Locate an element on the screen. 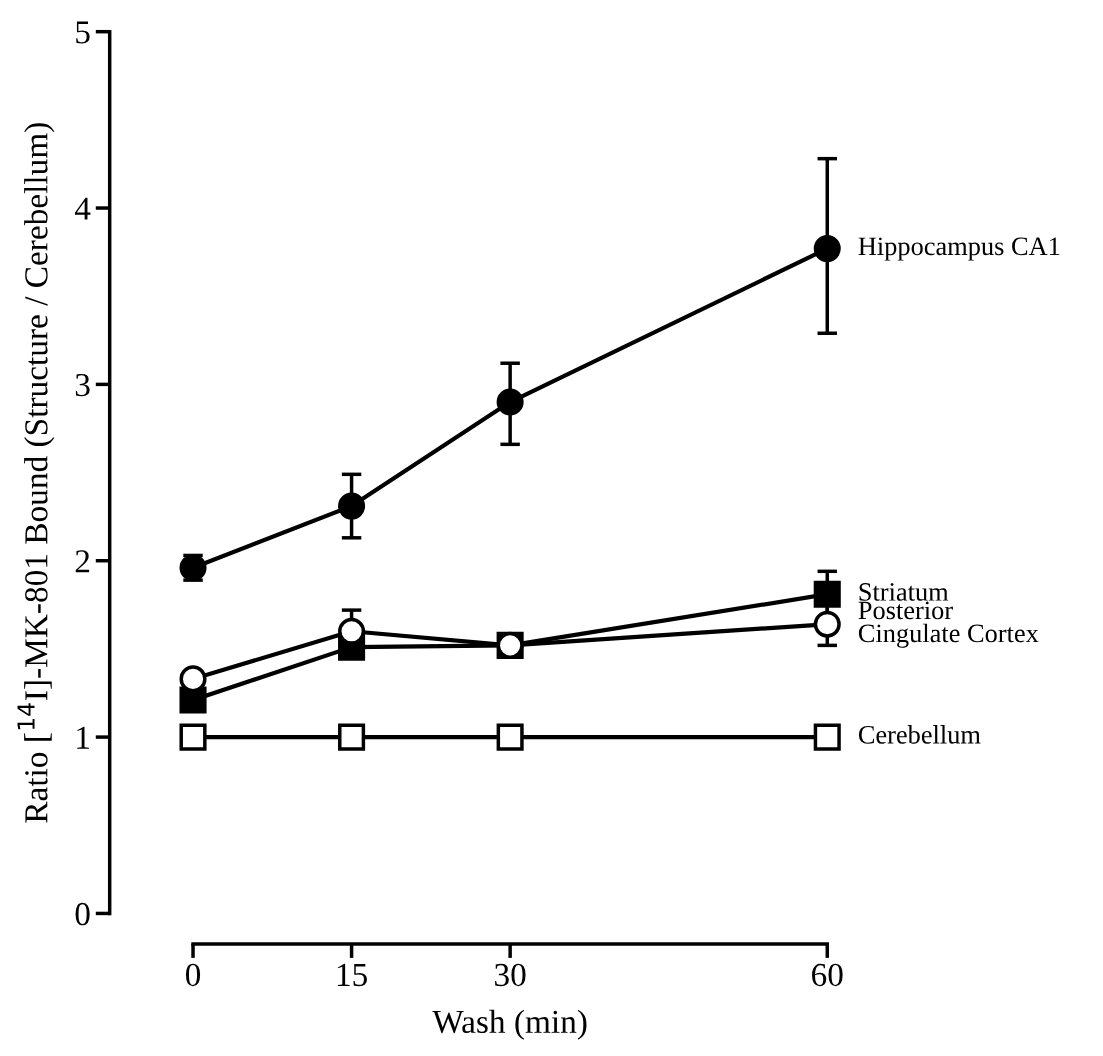  y-tick-label: 0 is located at coordinates (82, 914).